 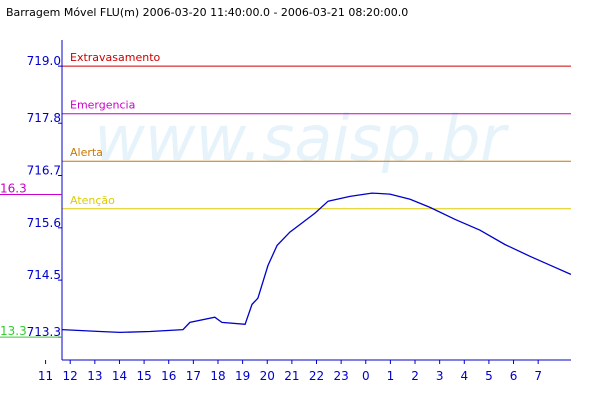 What do you see at coordinates (217, 376) in the screenshot?
I see `x-tick-label: 18` at bounding box center [217, 376].